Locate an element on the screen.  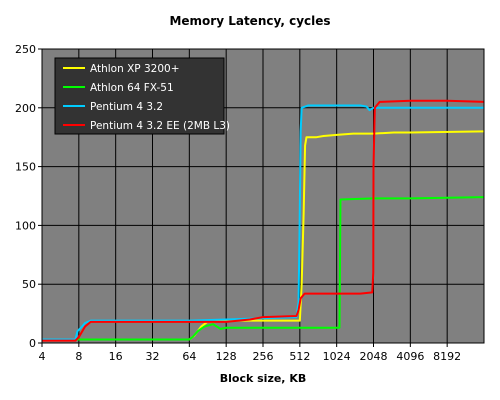
x-tick-label: 4096 is located at coordinates (410, 356).